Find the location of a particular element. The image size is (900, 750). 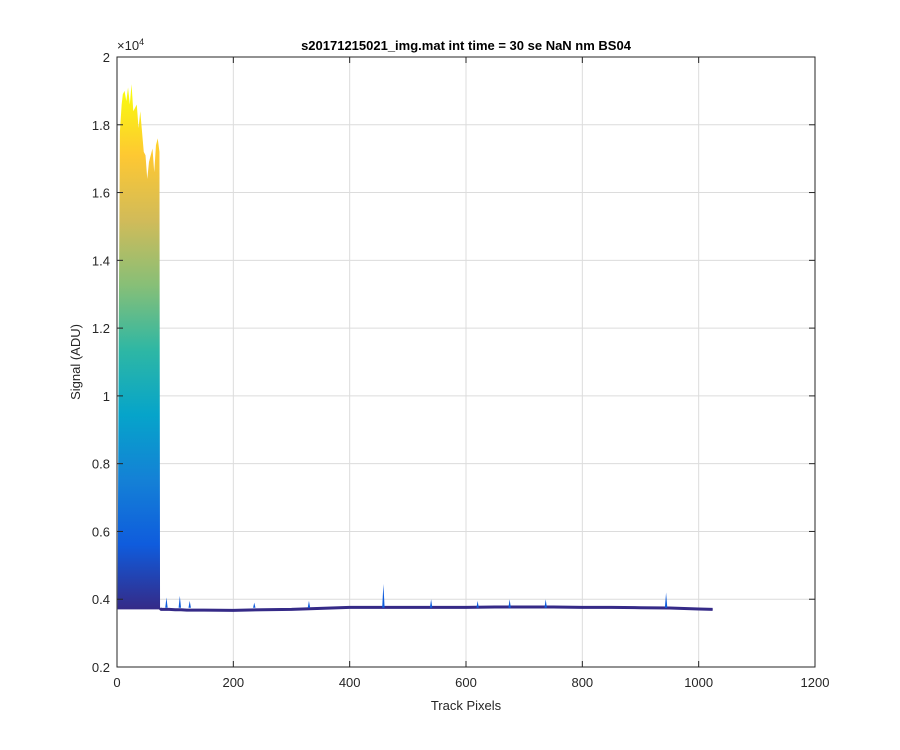

x-tick-label: 1200 is located at coordinates (815, 682).